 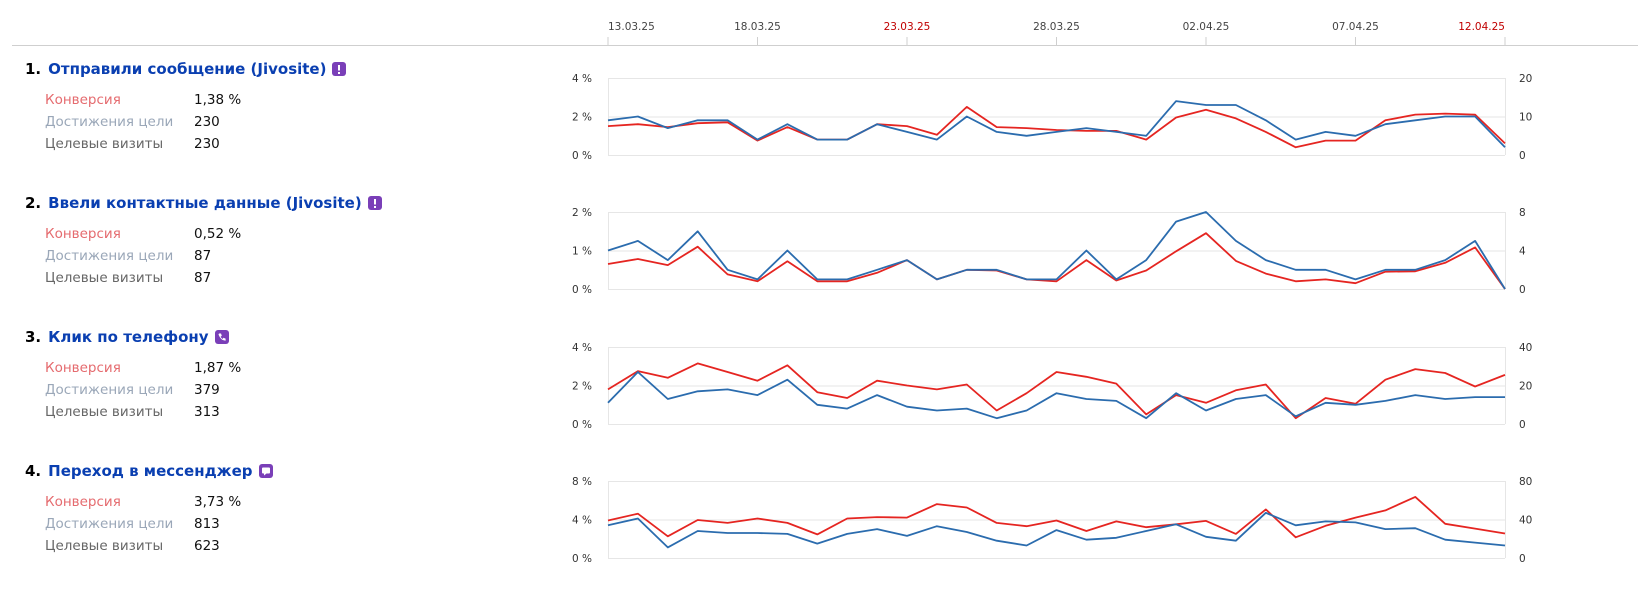 What do you see at coordinates (757, 27) in the screenshot?
I see `timeline-tick-label: 18.03.25` at bounding box center [757, 27].